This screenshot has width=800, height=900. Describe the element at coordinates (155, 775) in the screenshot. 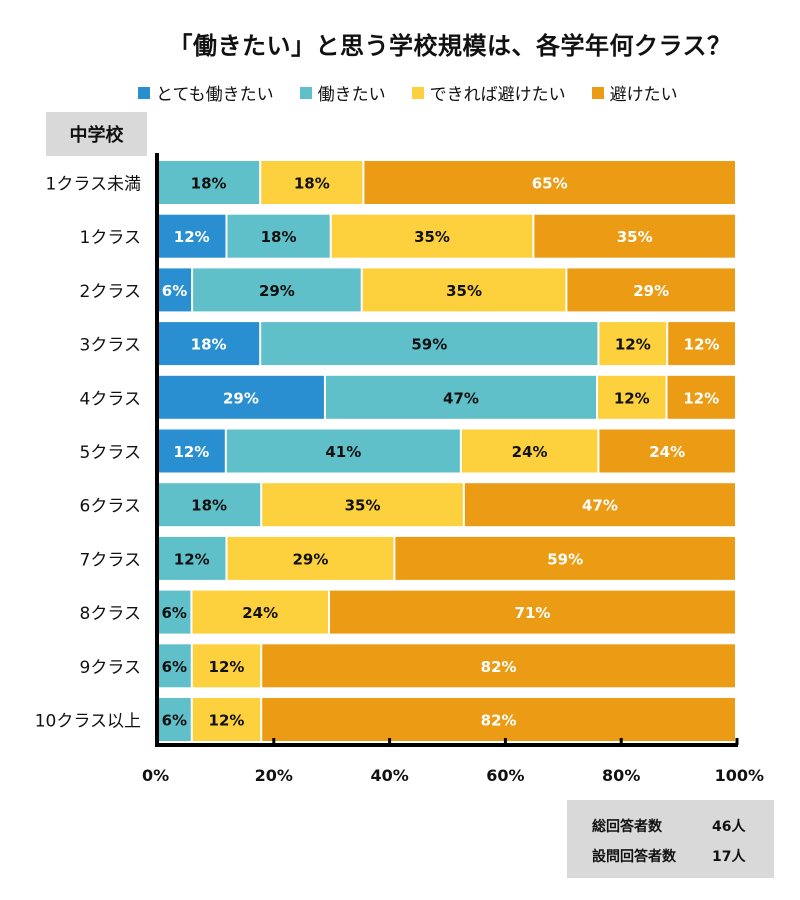

I see `x-tick-label: 0%` at that location.